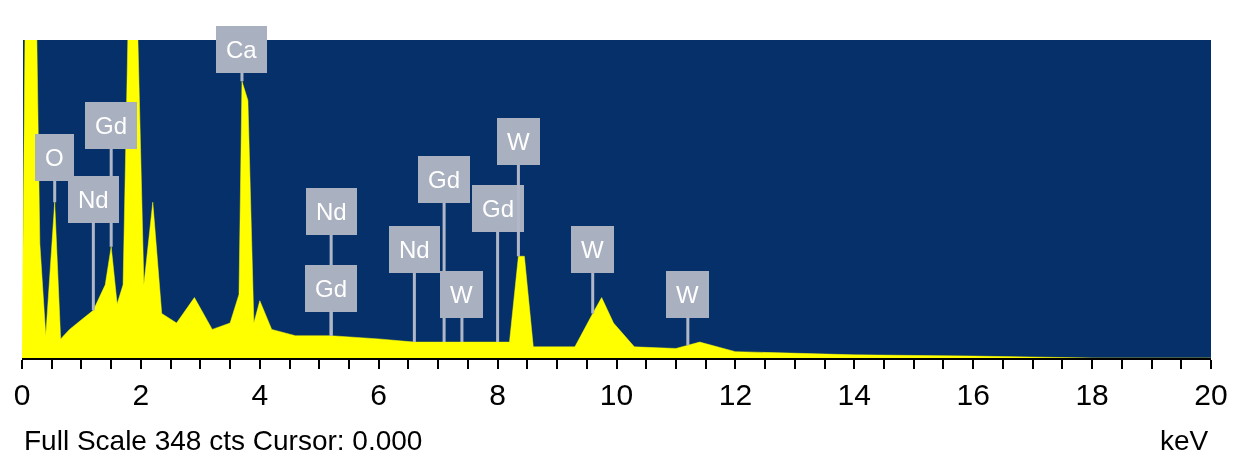 The image size is (1240, 468). Describe the element at coordinates (223, 440) in the screenshot. I see `text: Full Scale 348 cts Cursor: 0.000` at that location.